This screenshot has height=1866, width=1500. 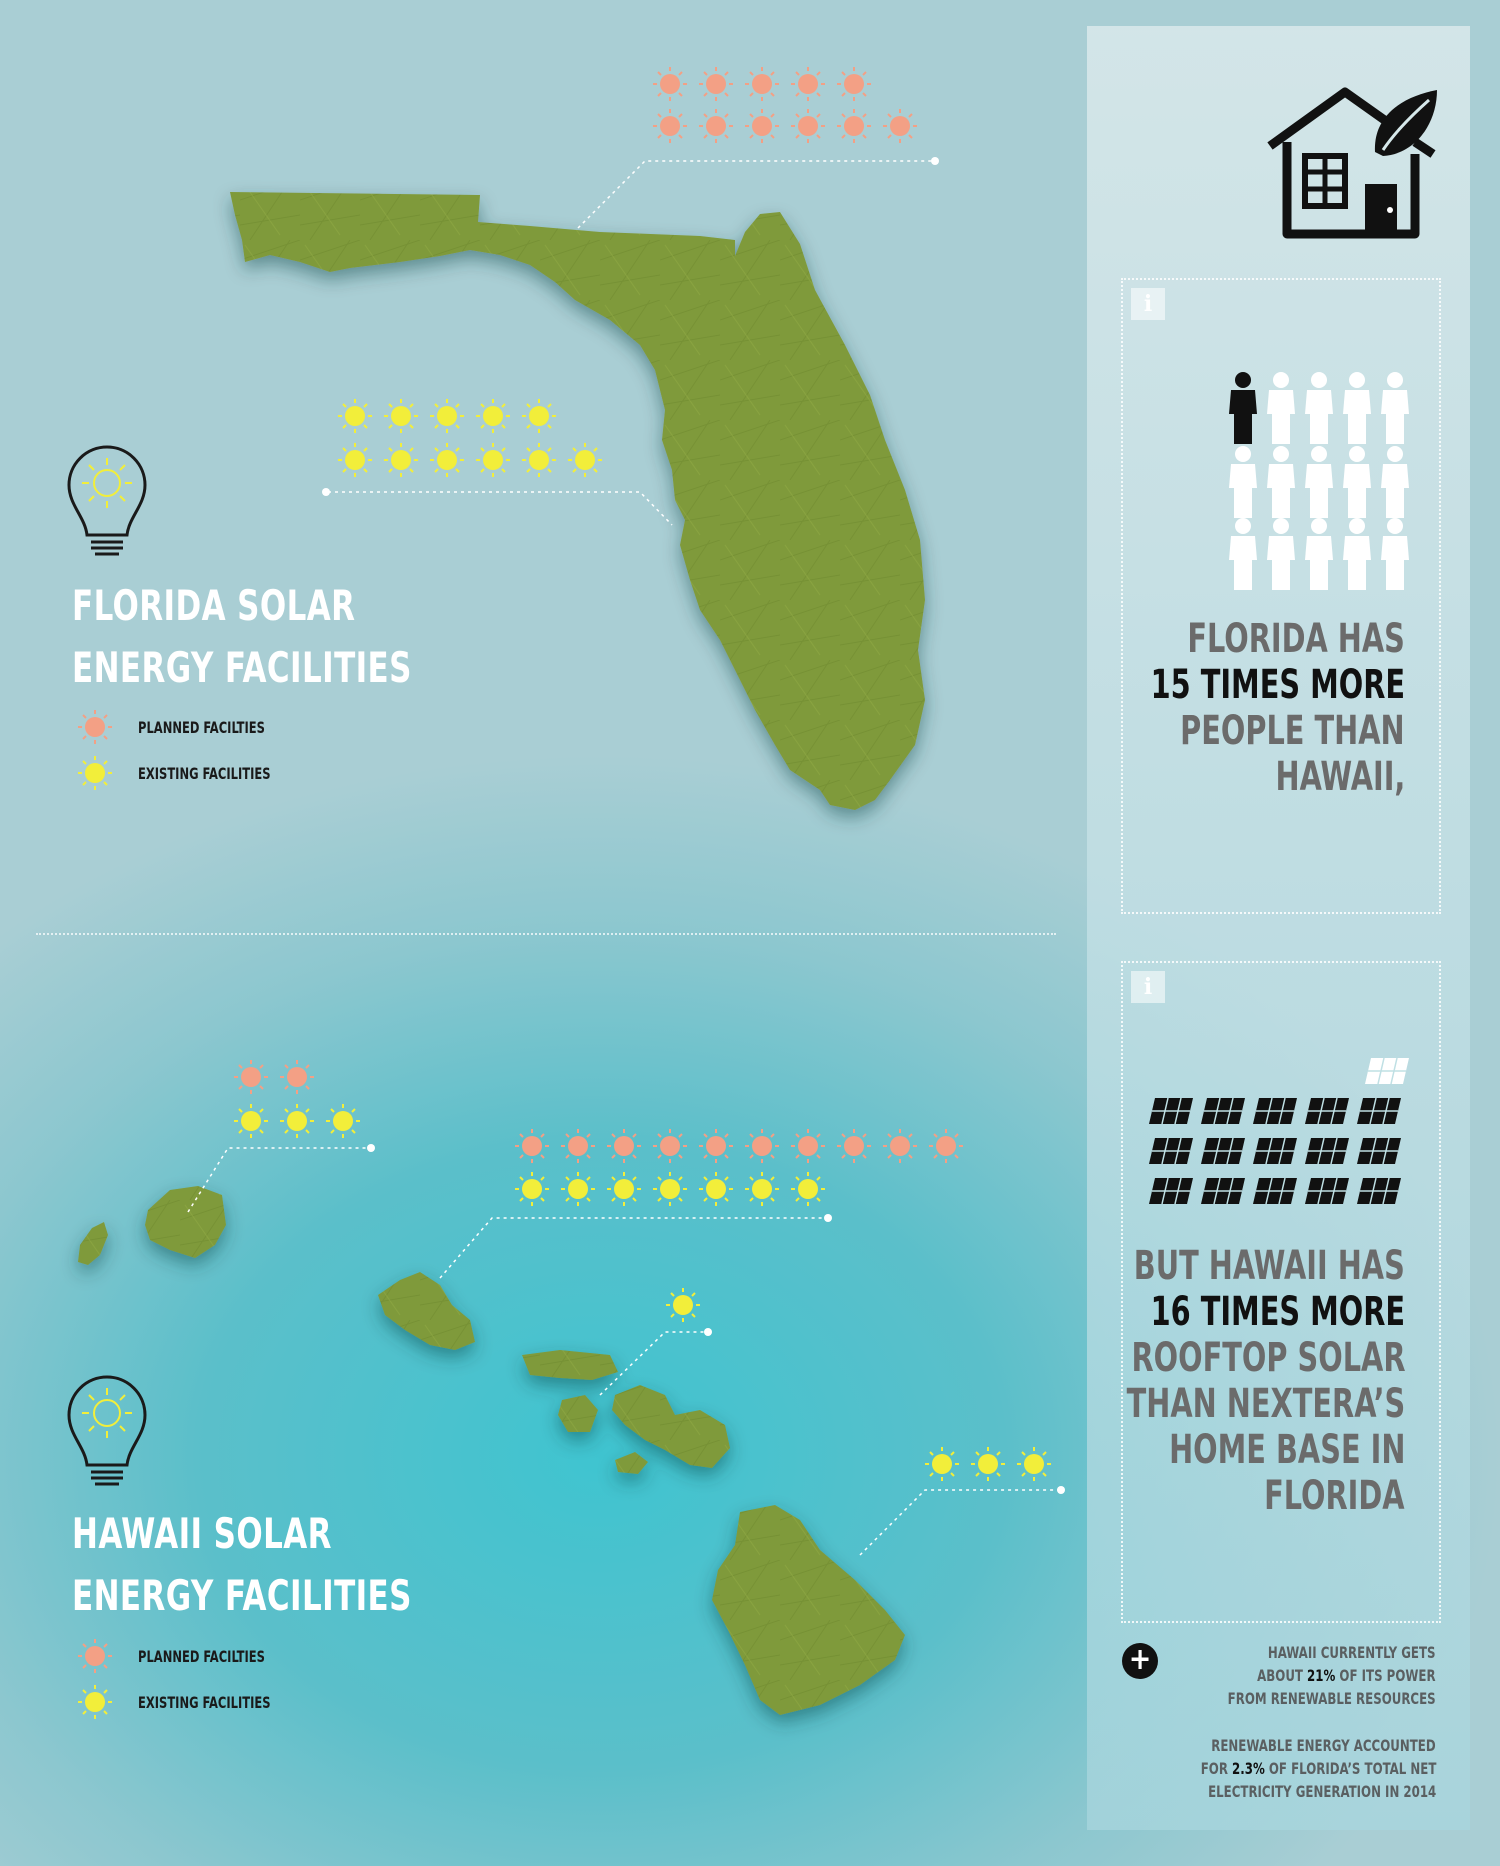 What do you see at coordinates (426, 1311) in the screenshot?
I see `oahu-island` at bounding box center [426, 1311].